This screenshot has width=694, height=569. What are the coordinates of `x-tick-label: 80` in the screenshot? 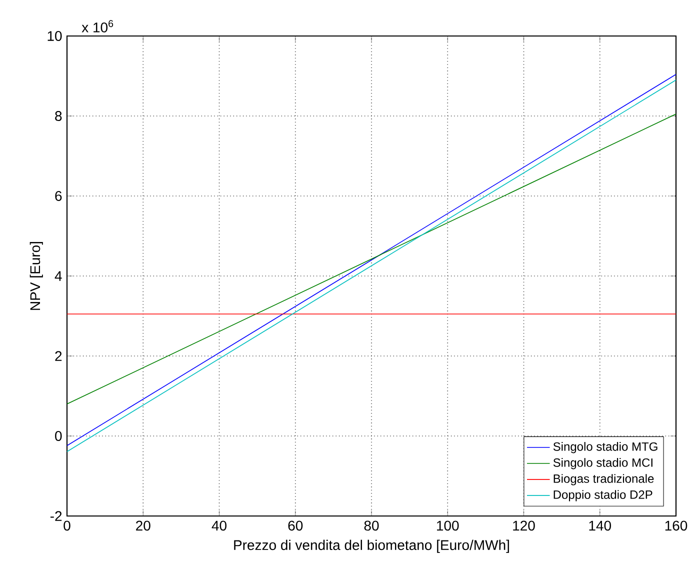 It's located at (371, 525).